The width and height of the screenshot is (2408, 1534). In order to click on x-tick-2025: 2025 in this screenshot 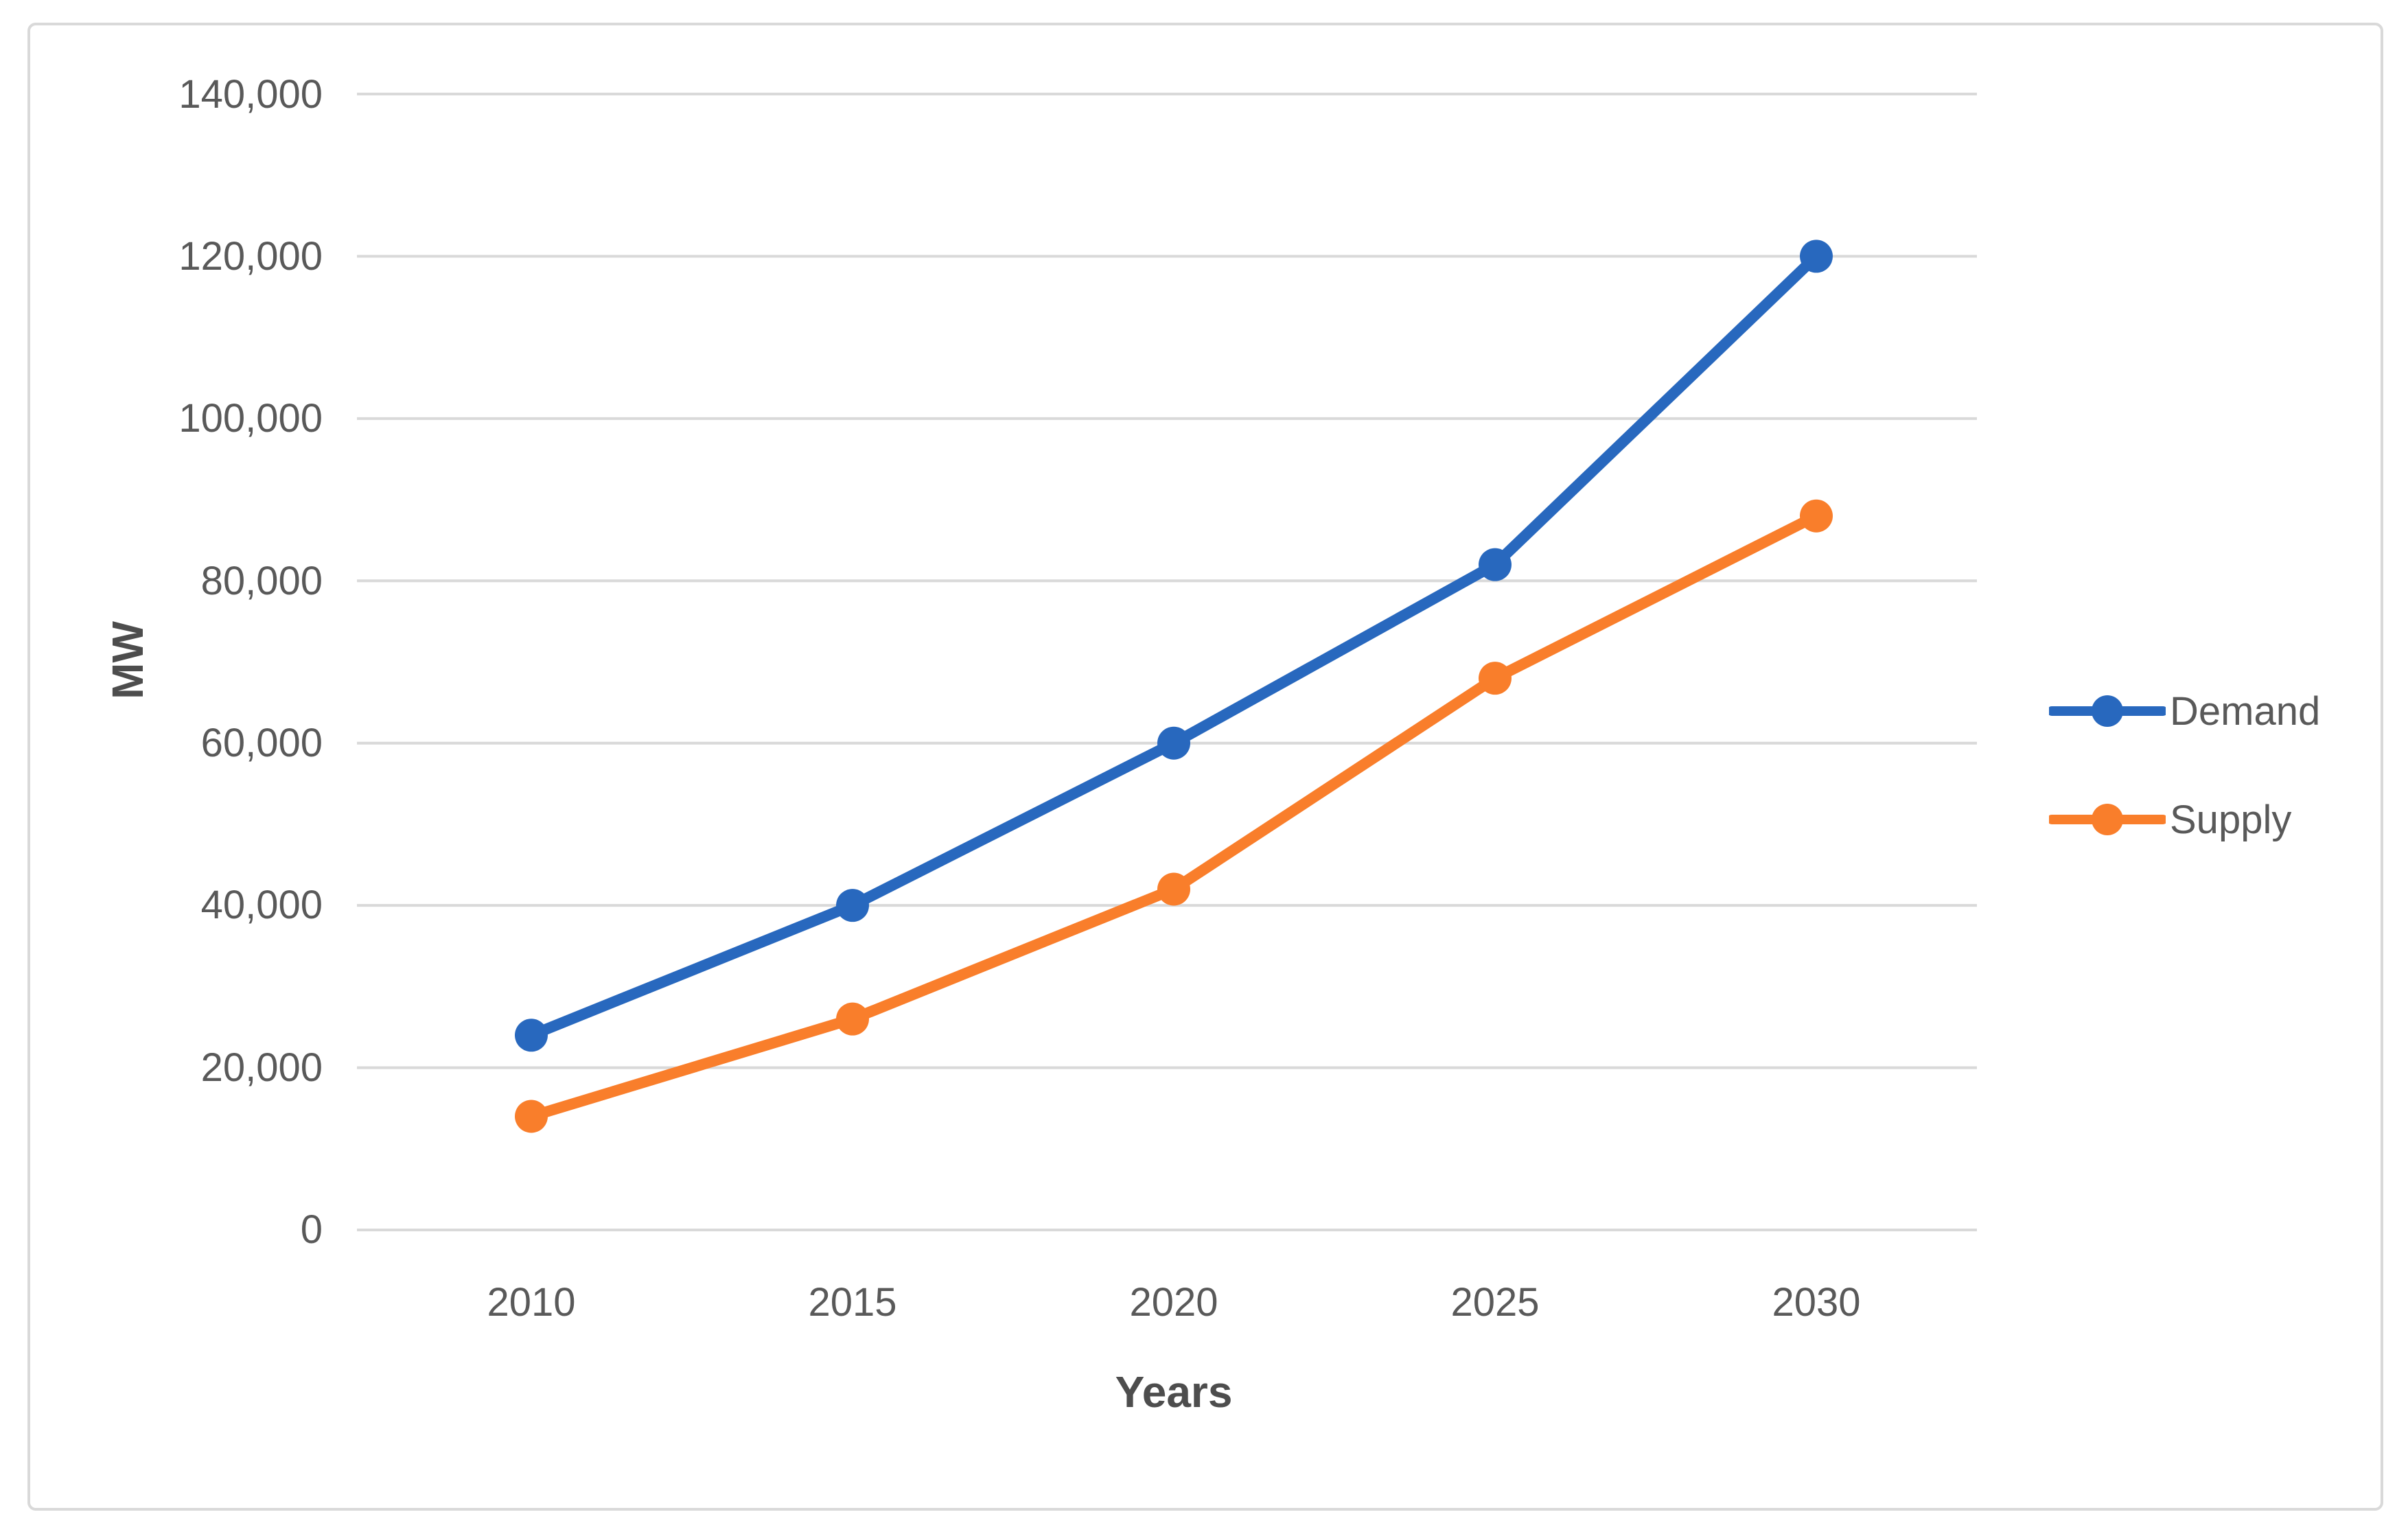, I will do `click(1495, 1302)`.